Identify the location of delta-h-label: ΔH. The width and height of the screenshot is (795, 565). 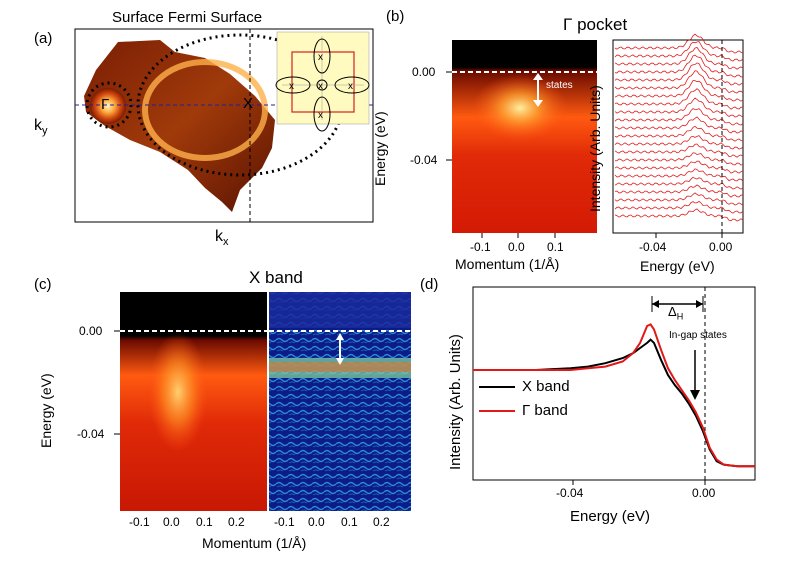
(676, 313).